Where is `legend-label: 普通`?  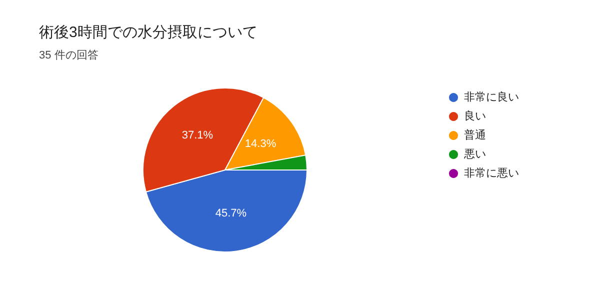
legend-label: 普通 is located at coordinates (475, 135).